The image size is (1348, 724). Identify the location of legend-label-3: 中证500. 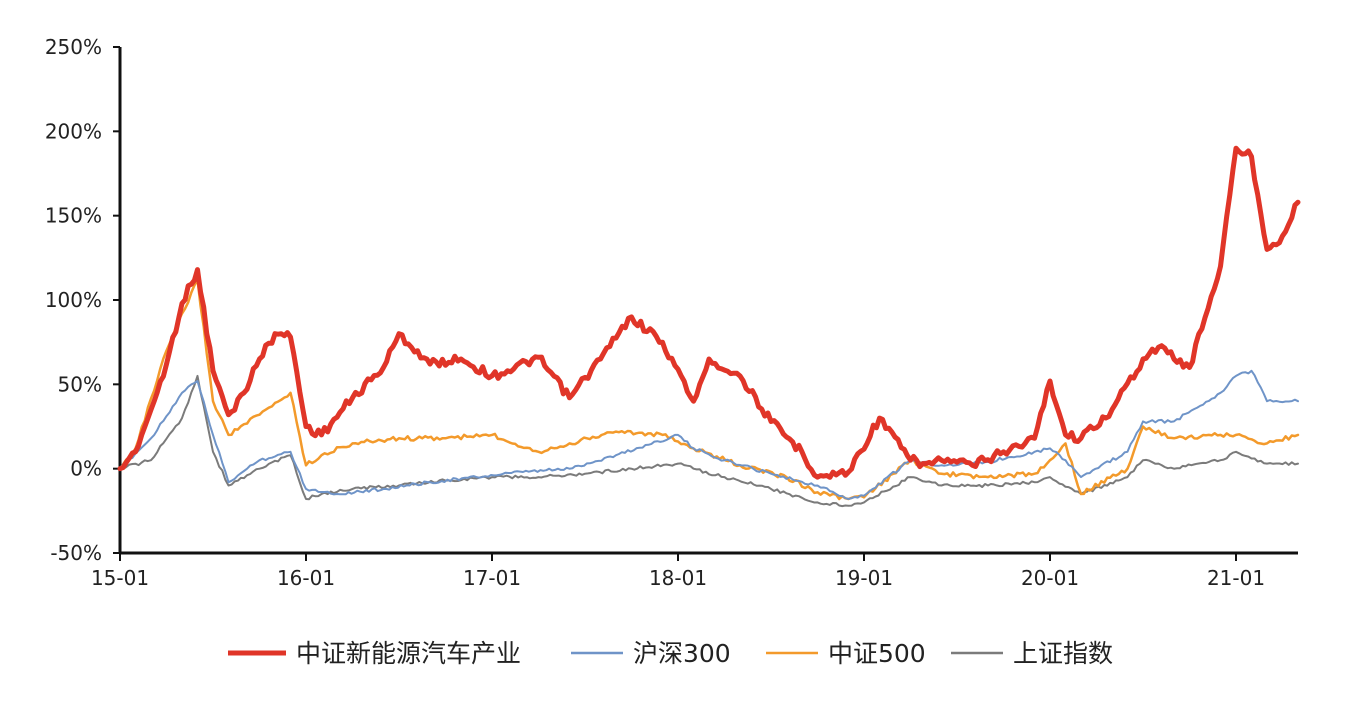
(877, 653).